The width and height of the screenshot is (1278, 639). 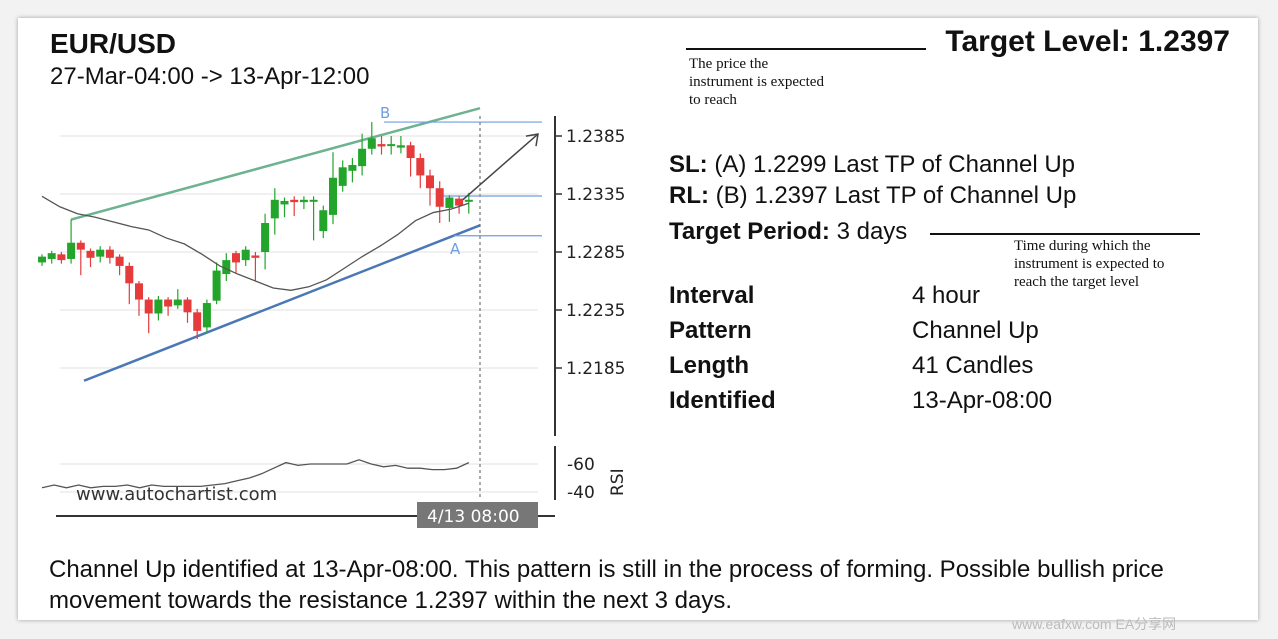 I want to click on y-tick-label: 1.2385, so click(x=595, y=137).